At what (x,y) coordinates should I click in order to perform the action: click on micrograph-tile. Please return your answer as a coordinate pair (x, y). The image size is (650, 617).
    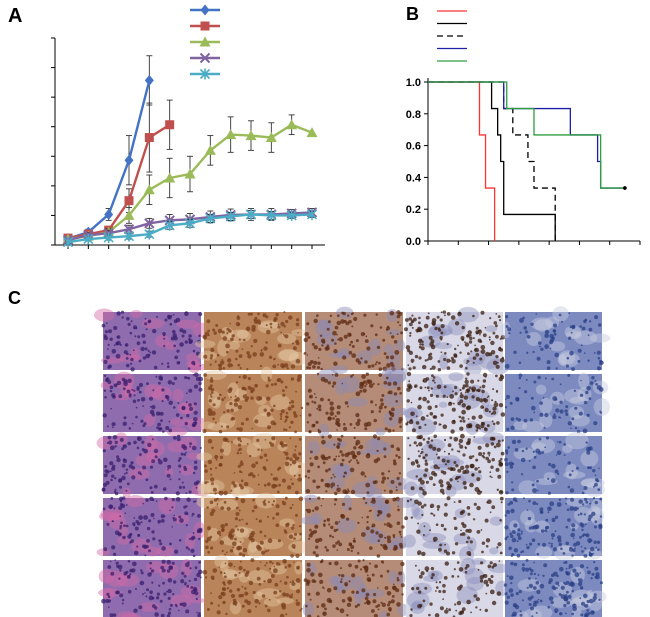
    Looking at the image, I should click on (356, 526).